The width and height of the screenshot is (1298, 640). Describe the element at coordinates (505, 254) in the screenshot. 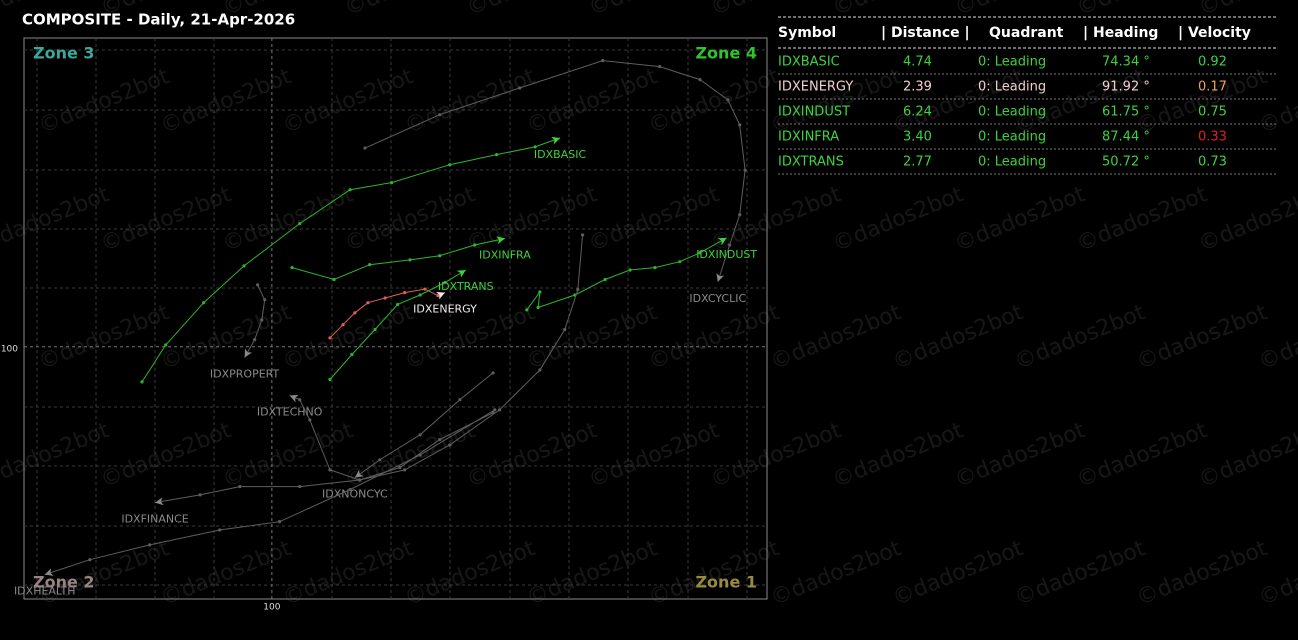

I see `series-label: IDXINFRA` at that location.